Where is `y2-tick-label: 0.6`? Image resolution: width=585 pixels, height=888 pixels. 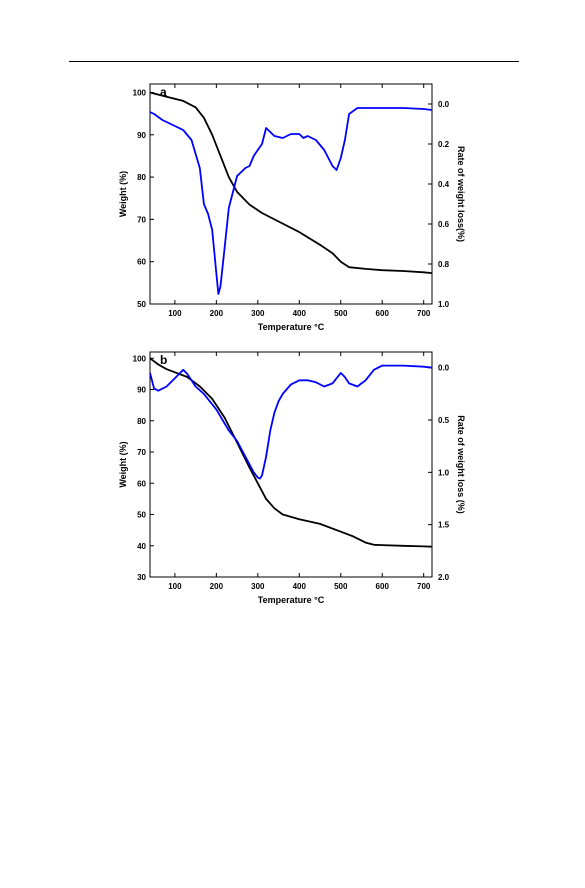 y2-tick-label: 0.6 is located at coordinates (444, 224).